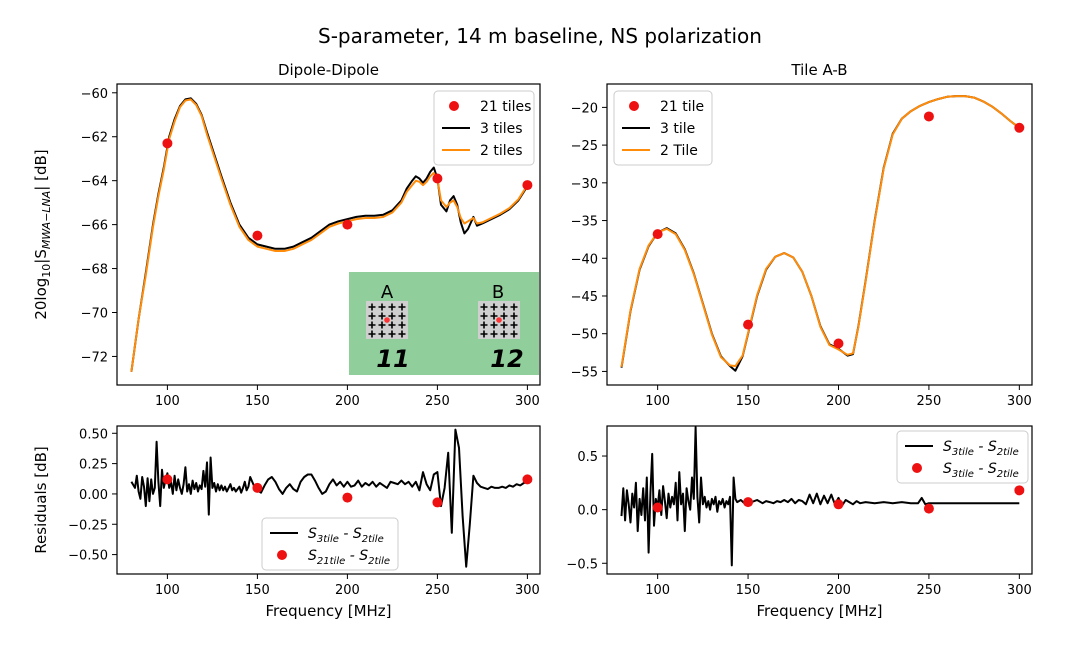  What do you see at coordinates (587, 457) in the screenshot?
I see `y-tick-label: 0.5` at bounding box center [587, 457].